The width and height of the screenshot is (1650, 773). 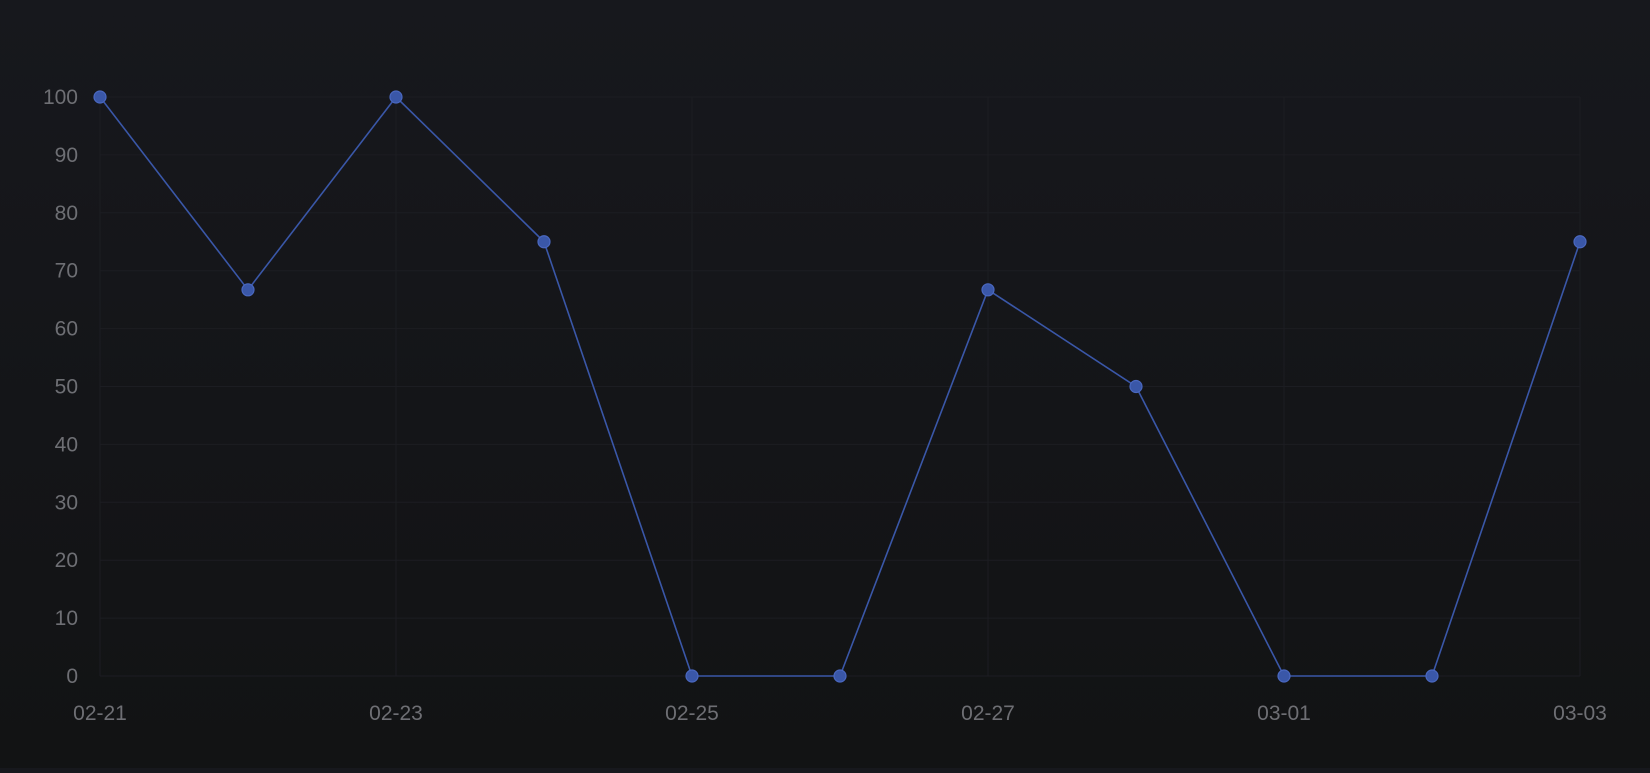 I want to click on x-tick-label: 03-03, so click(x=1580, y=713).